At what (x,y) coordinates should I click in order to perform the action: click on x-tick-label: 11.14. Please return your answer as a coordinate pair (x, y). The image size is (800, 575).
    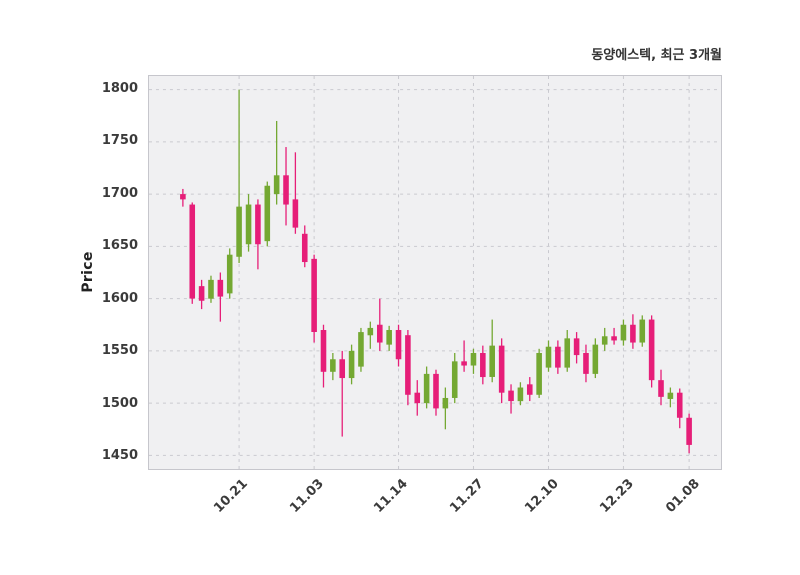
    Looking at the image, I should click on (391, 496).